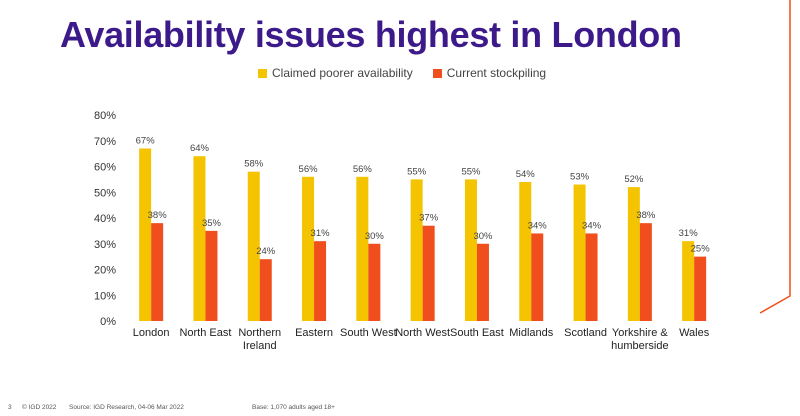 Image resolution: width=800 pixels, height=416 pixels. Describe the element at coordinates (429, 218) in the screenshot. I see `data-label: 37%` at that location.